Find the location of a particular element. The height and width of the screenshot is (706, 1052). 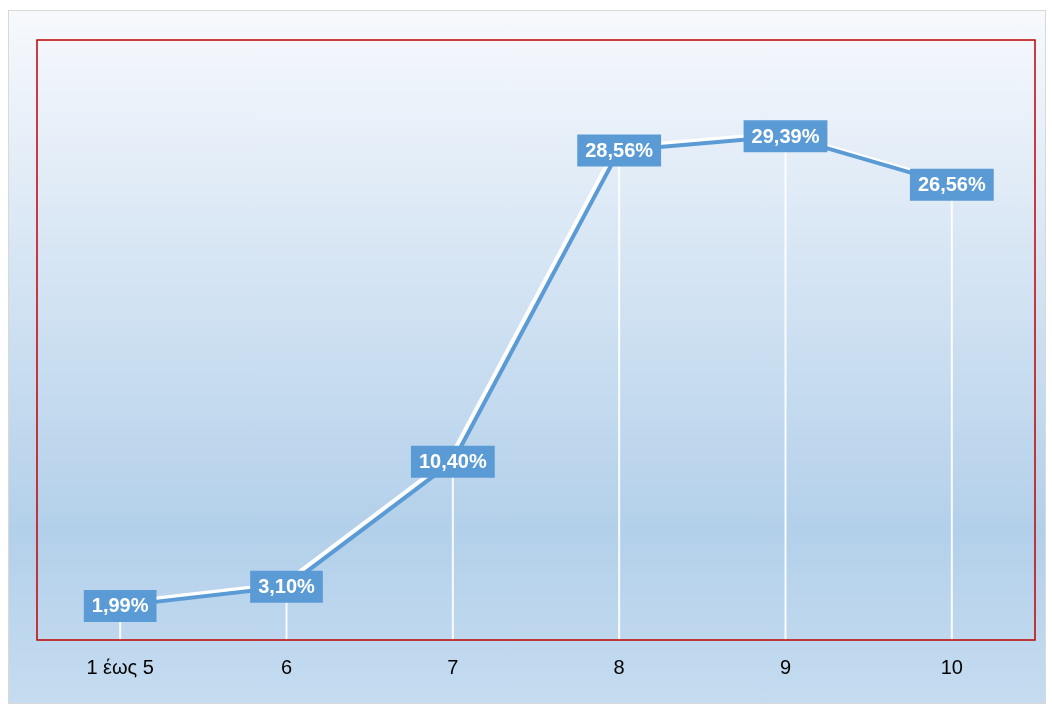

data-label: 10,40% is located at coordinates (452, 461).